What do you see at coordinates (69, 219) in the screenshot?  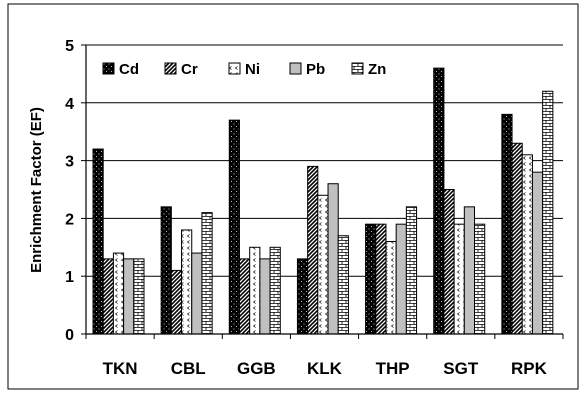 I see `y-tick-label: 2` at bounding box center [69, 219].